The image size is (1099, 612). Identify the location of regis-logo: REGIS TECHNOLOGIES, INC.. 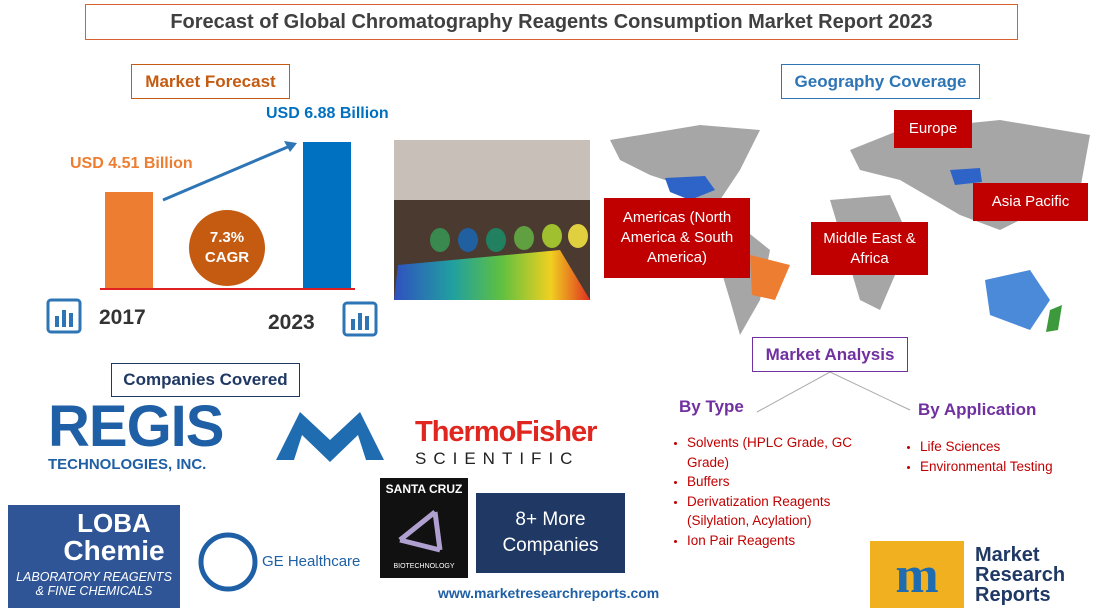
(113, 434).